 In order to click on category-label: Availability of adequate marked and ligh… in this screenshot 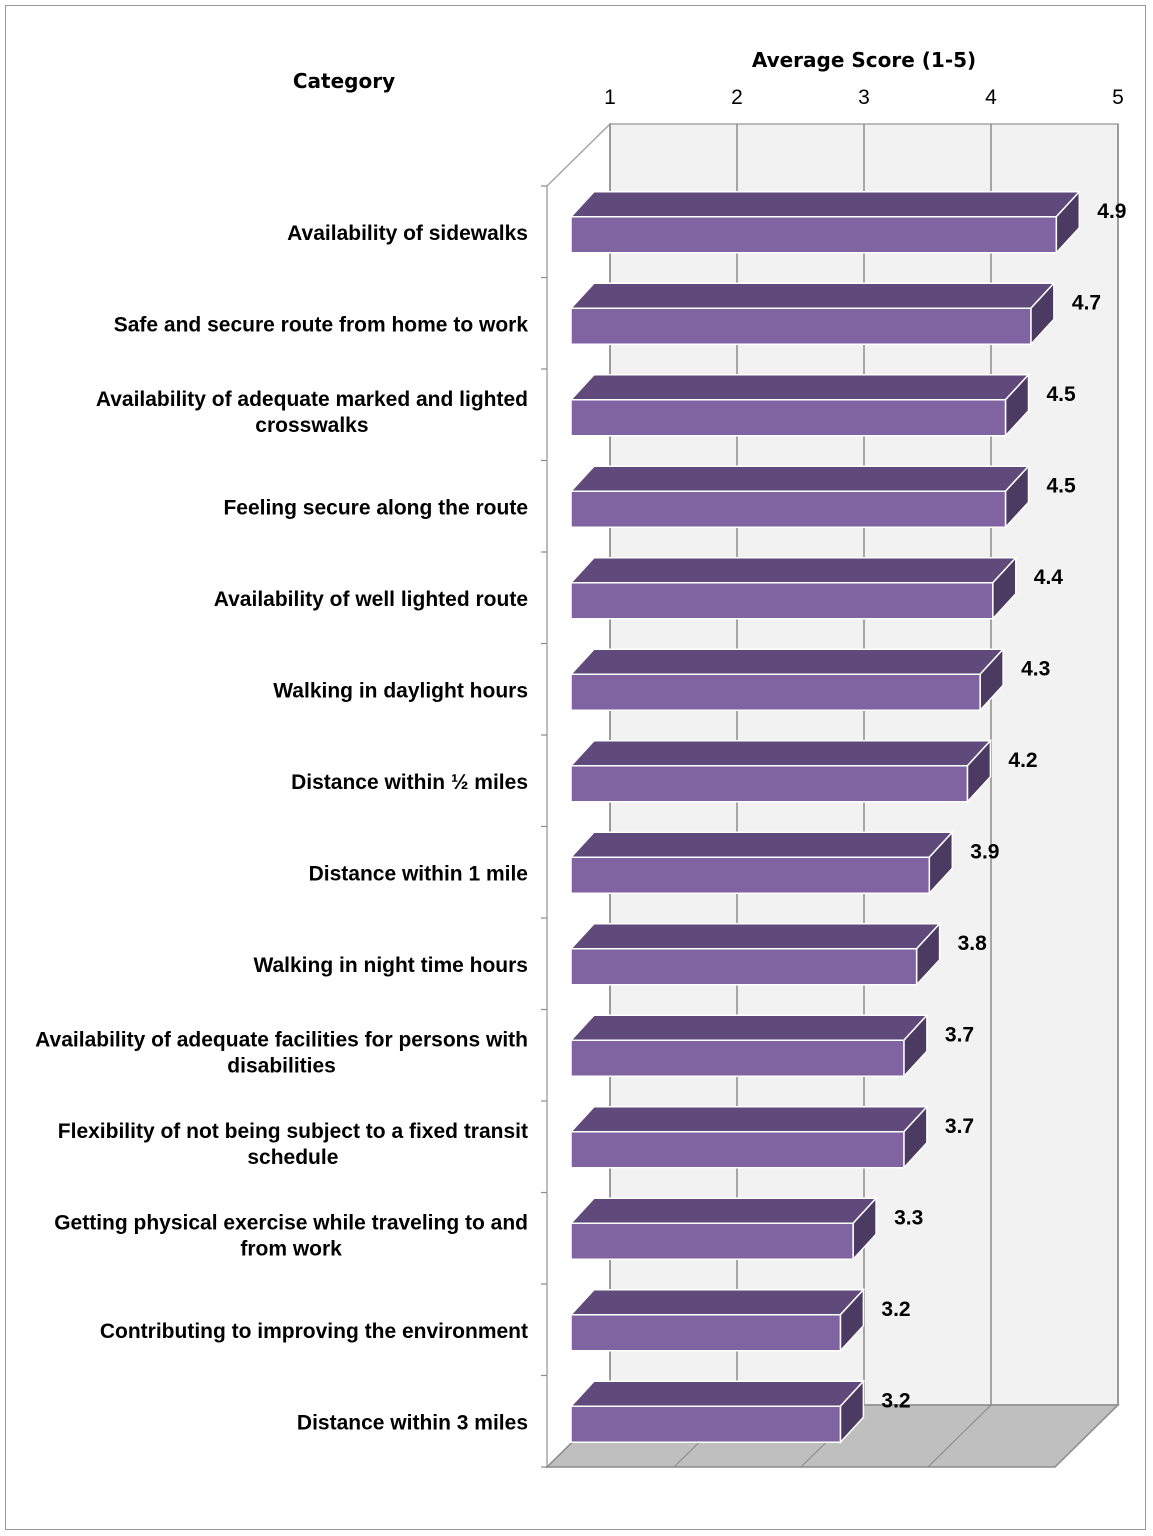, I will do `click(312, 399)`.